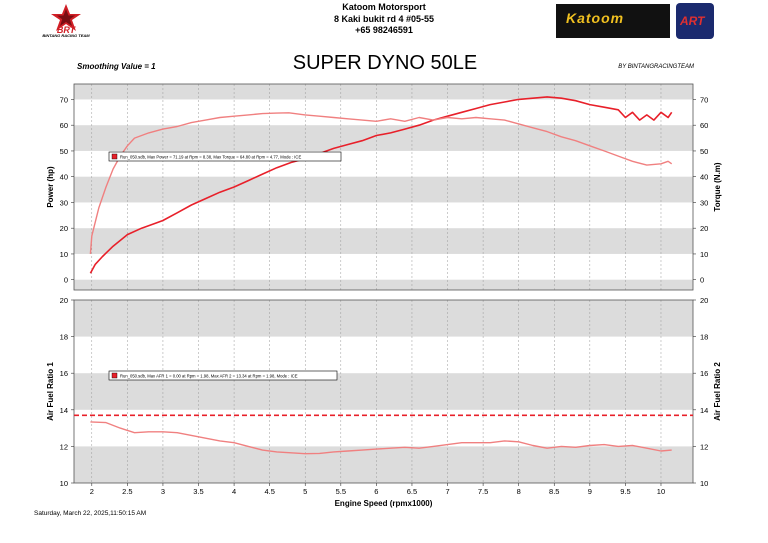 The height and width of the screenshot is (543, 768). I want to click on top-y2tick-label: 20, so click(704, 228).